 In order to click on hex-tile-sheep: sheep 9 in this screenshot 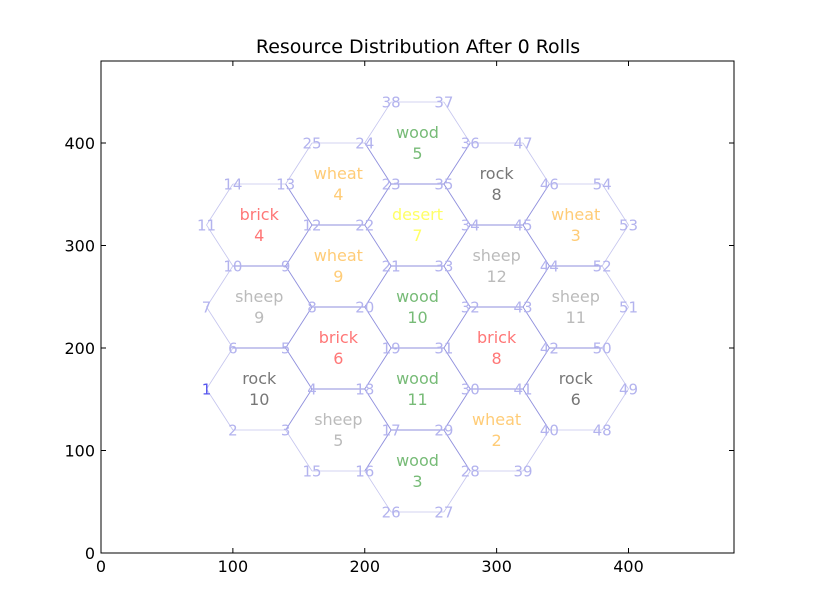, I will do `click(259, 307)`.